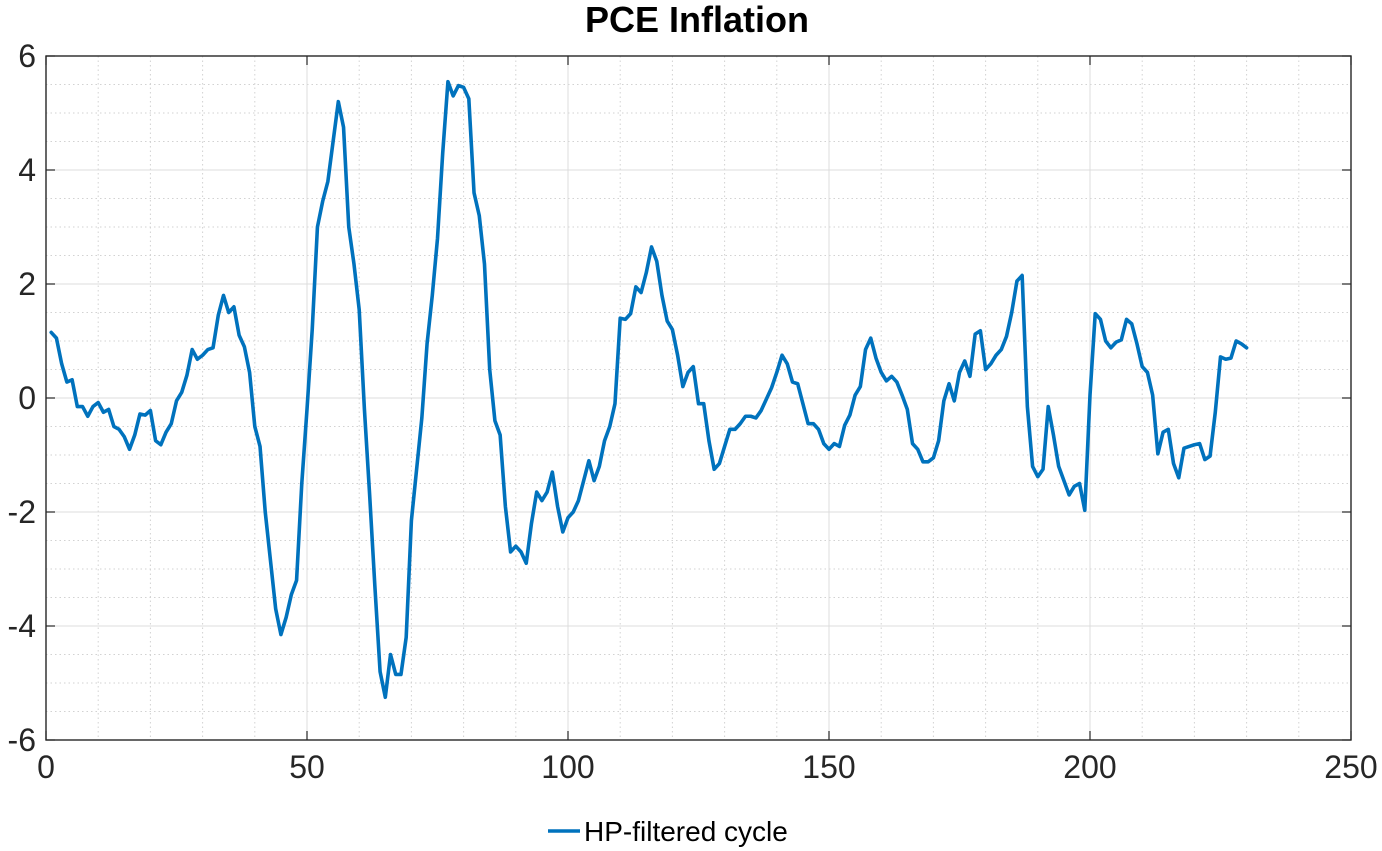  I want to click on x-tick-label: 100, so click(567, 767).